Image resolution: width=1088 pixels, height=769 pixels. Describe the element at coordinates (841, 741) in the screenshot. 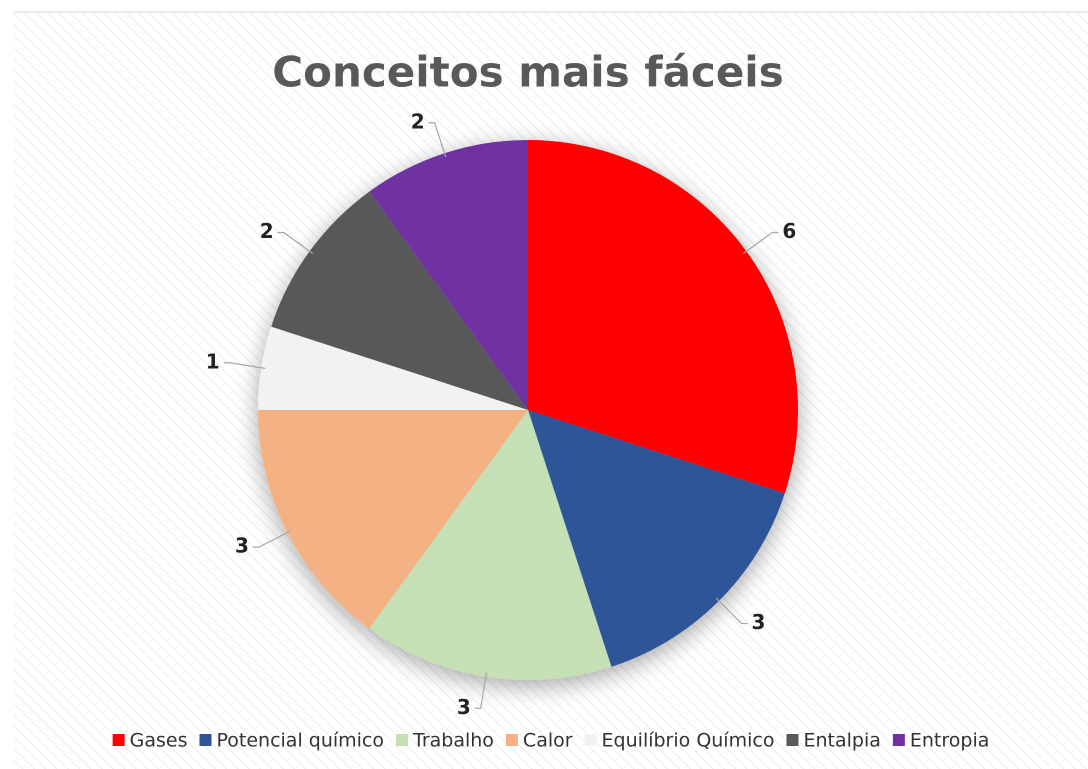

I see `legend-label: Entalpia` at that location.